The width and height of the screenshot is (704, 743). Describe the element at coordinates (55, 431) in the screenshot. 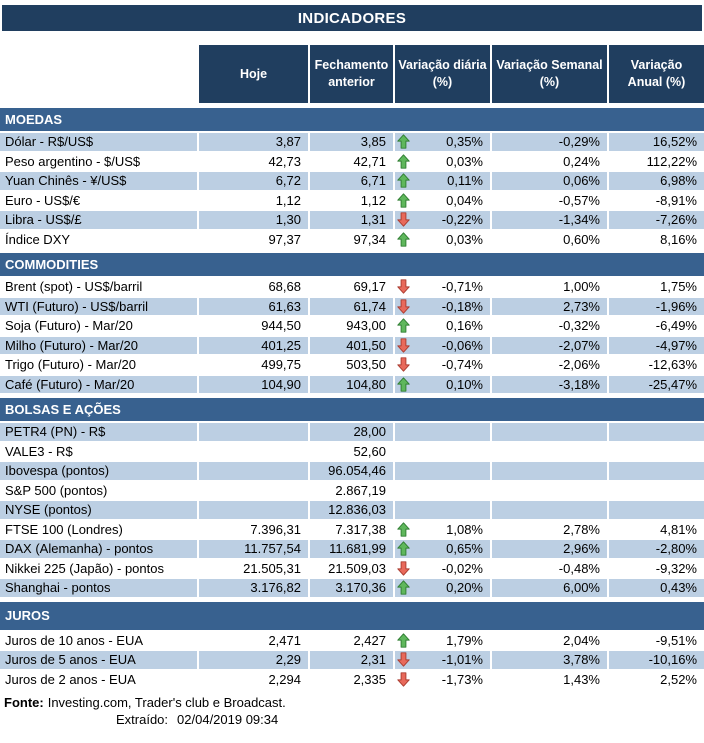

I see `row-label: PETR4 (PN) - R$` at that location.